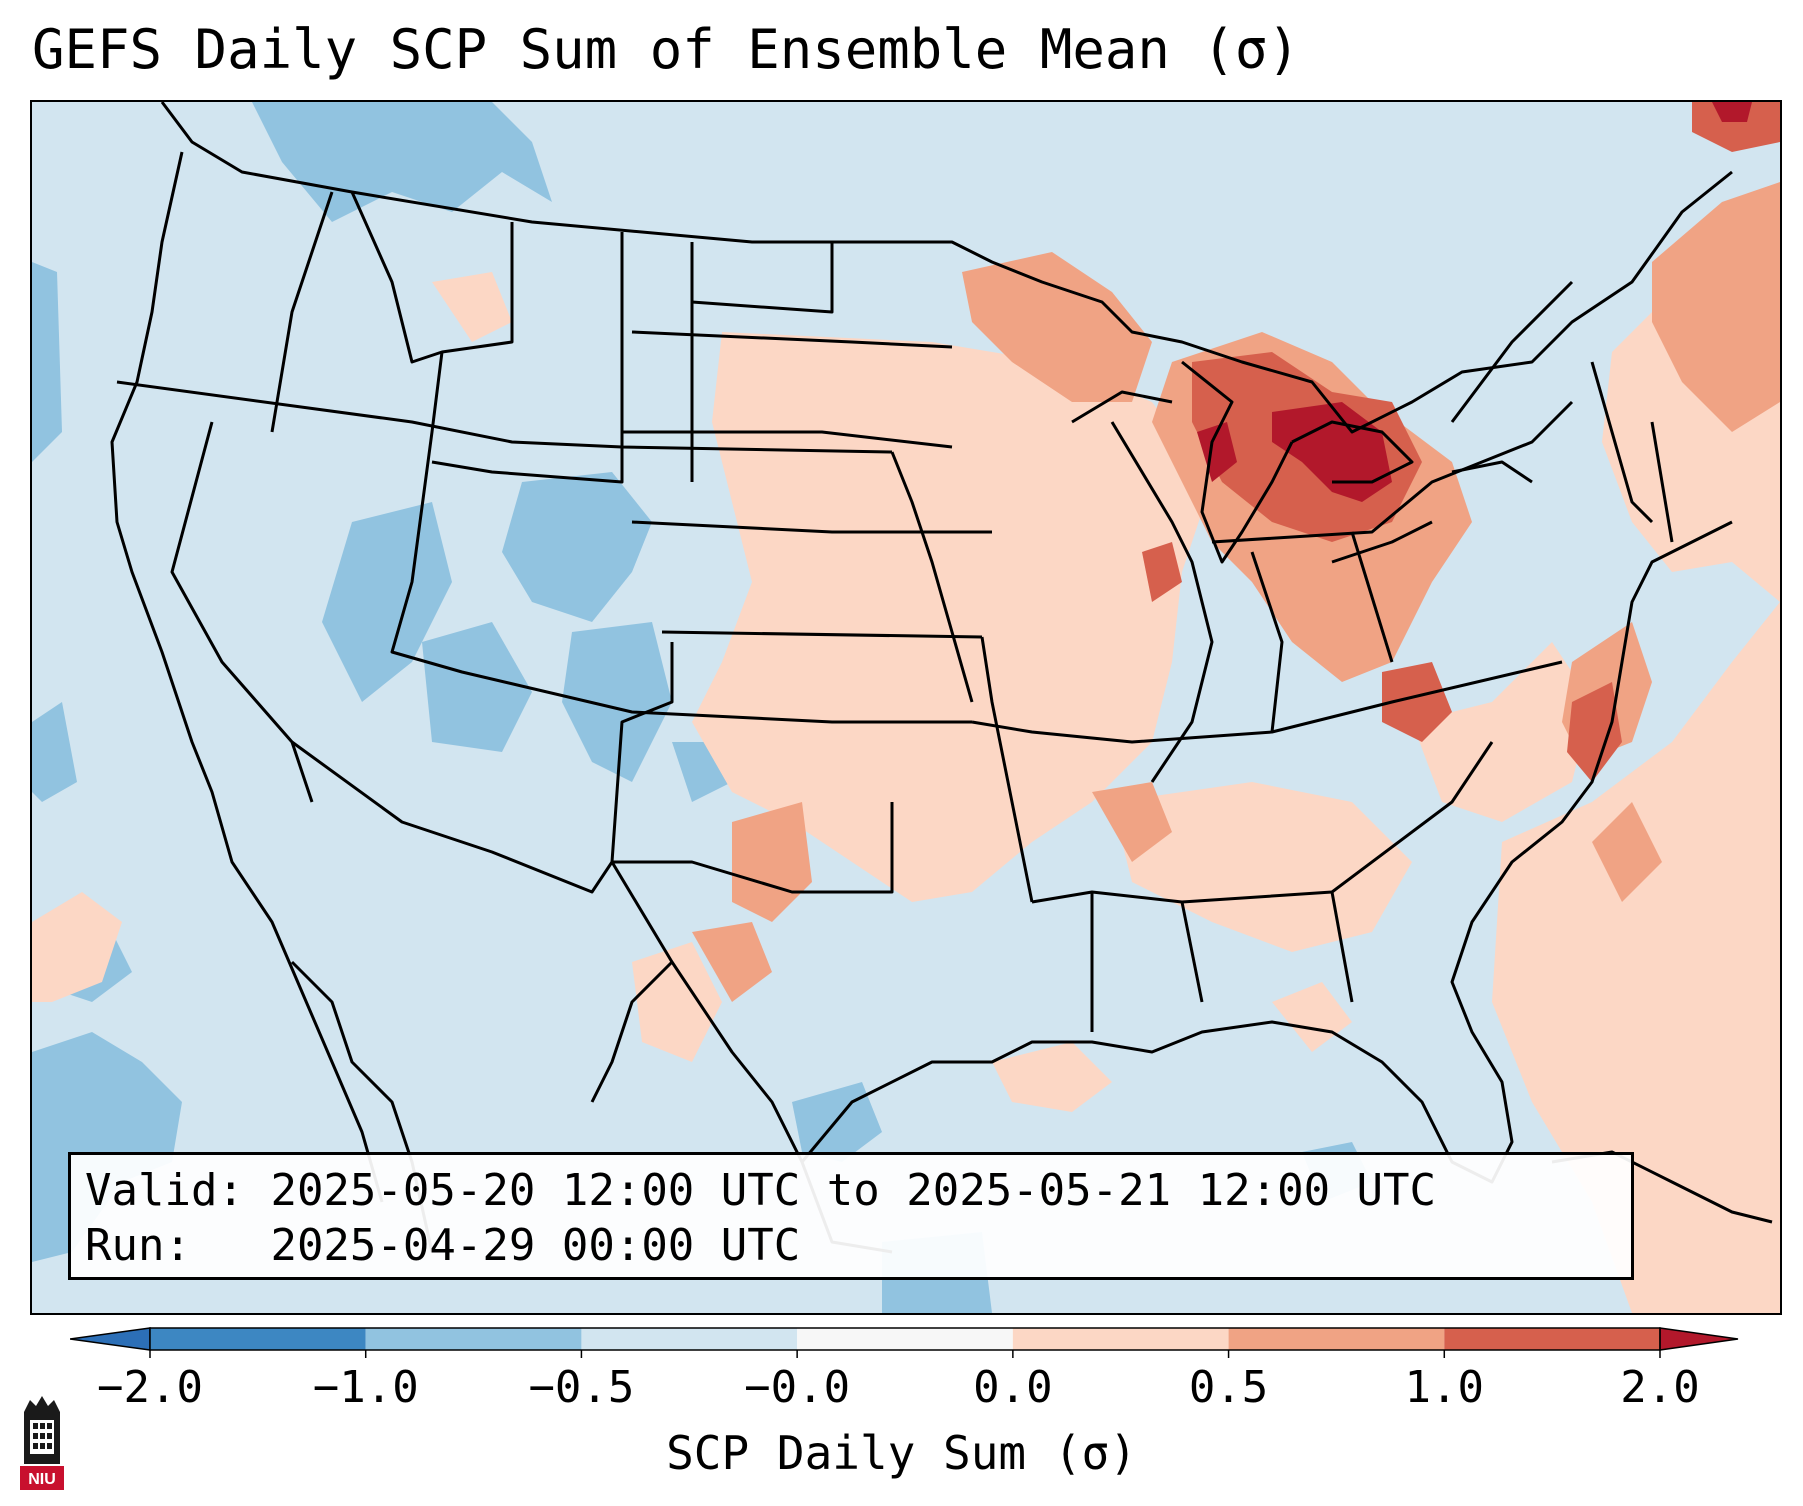 This screenshot has width=1803, height=1506. Describe the element at coordinates (365, 1387) in the screenshot. I see `colorbar-tick-label: −1.0` at that location.